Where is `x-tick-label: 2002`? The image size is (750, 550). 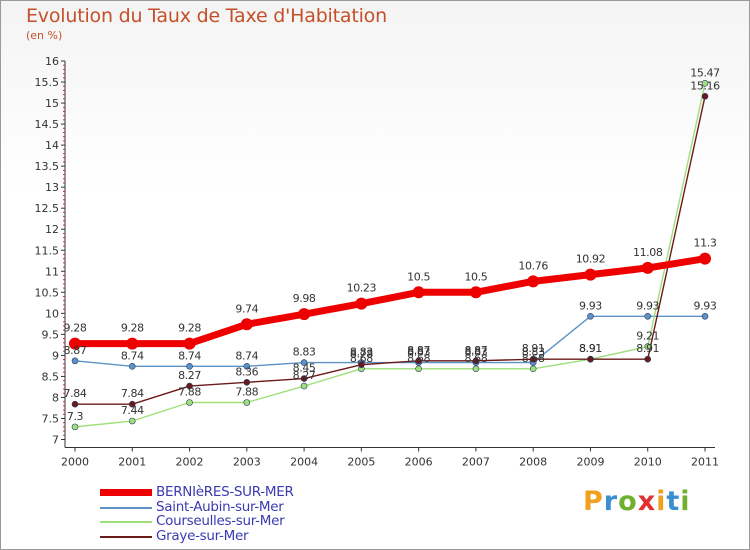
x-tick-label: 2002 is located at coordinates (190, 462).